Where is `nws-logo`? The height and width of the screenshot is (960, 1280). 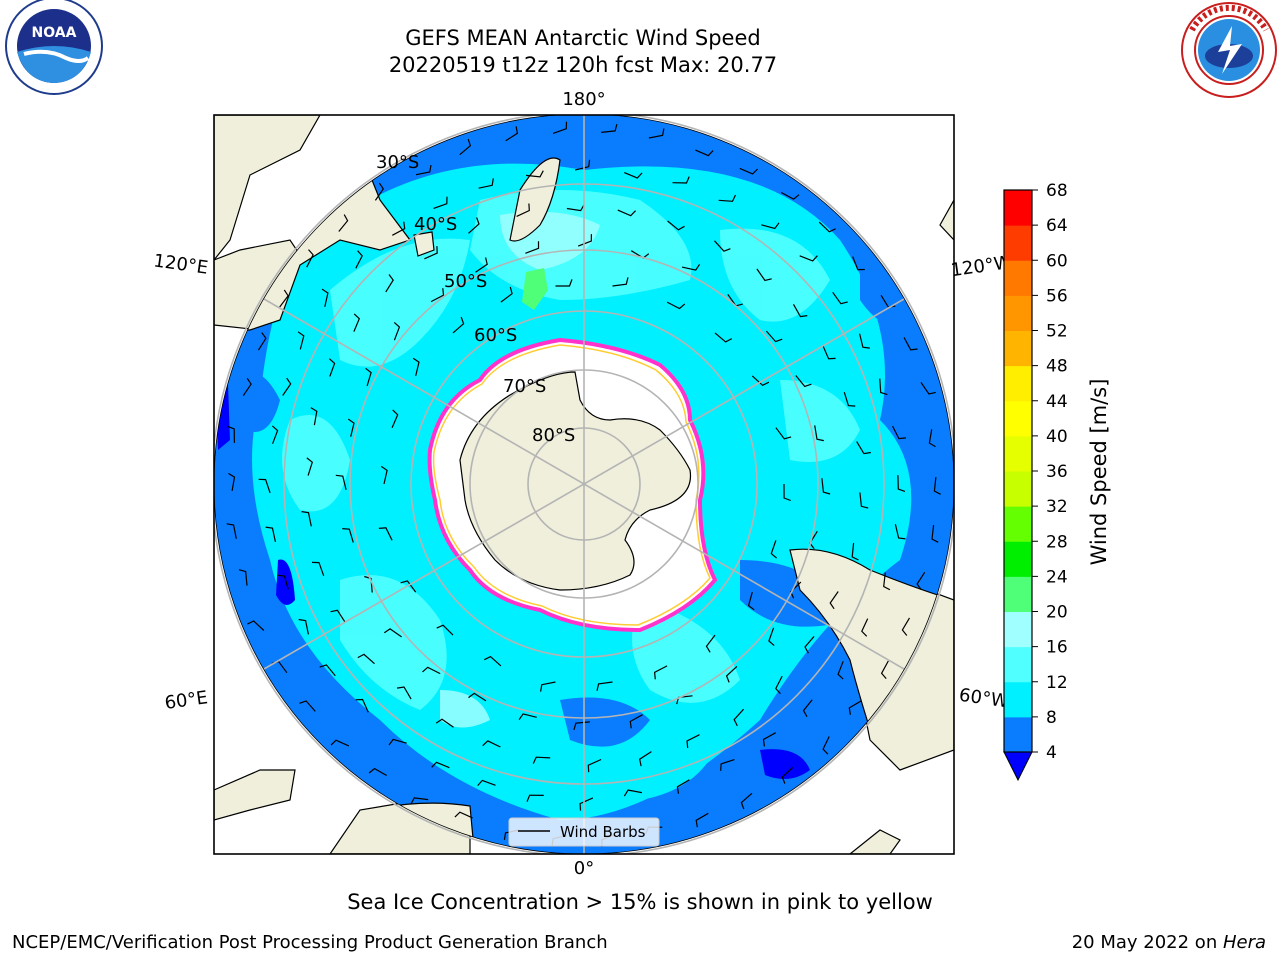 nws-logo is located at coordinates (1229, 50).